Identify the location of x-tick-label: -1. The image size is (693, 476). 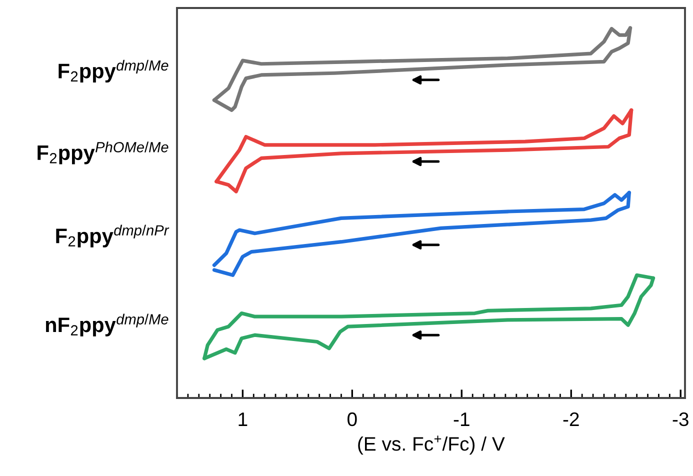
(462, 419).